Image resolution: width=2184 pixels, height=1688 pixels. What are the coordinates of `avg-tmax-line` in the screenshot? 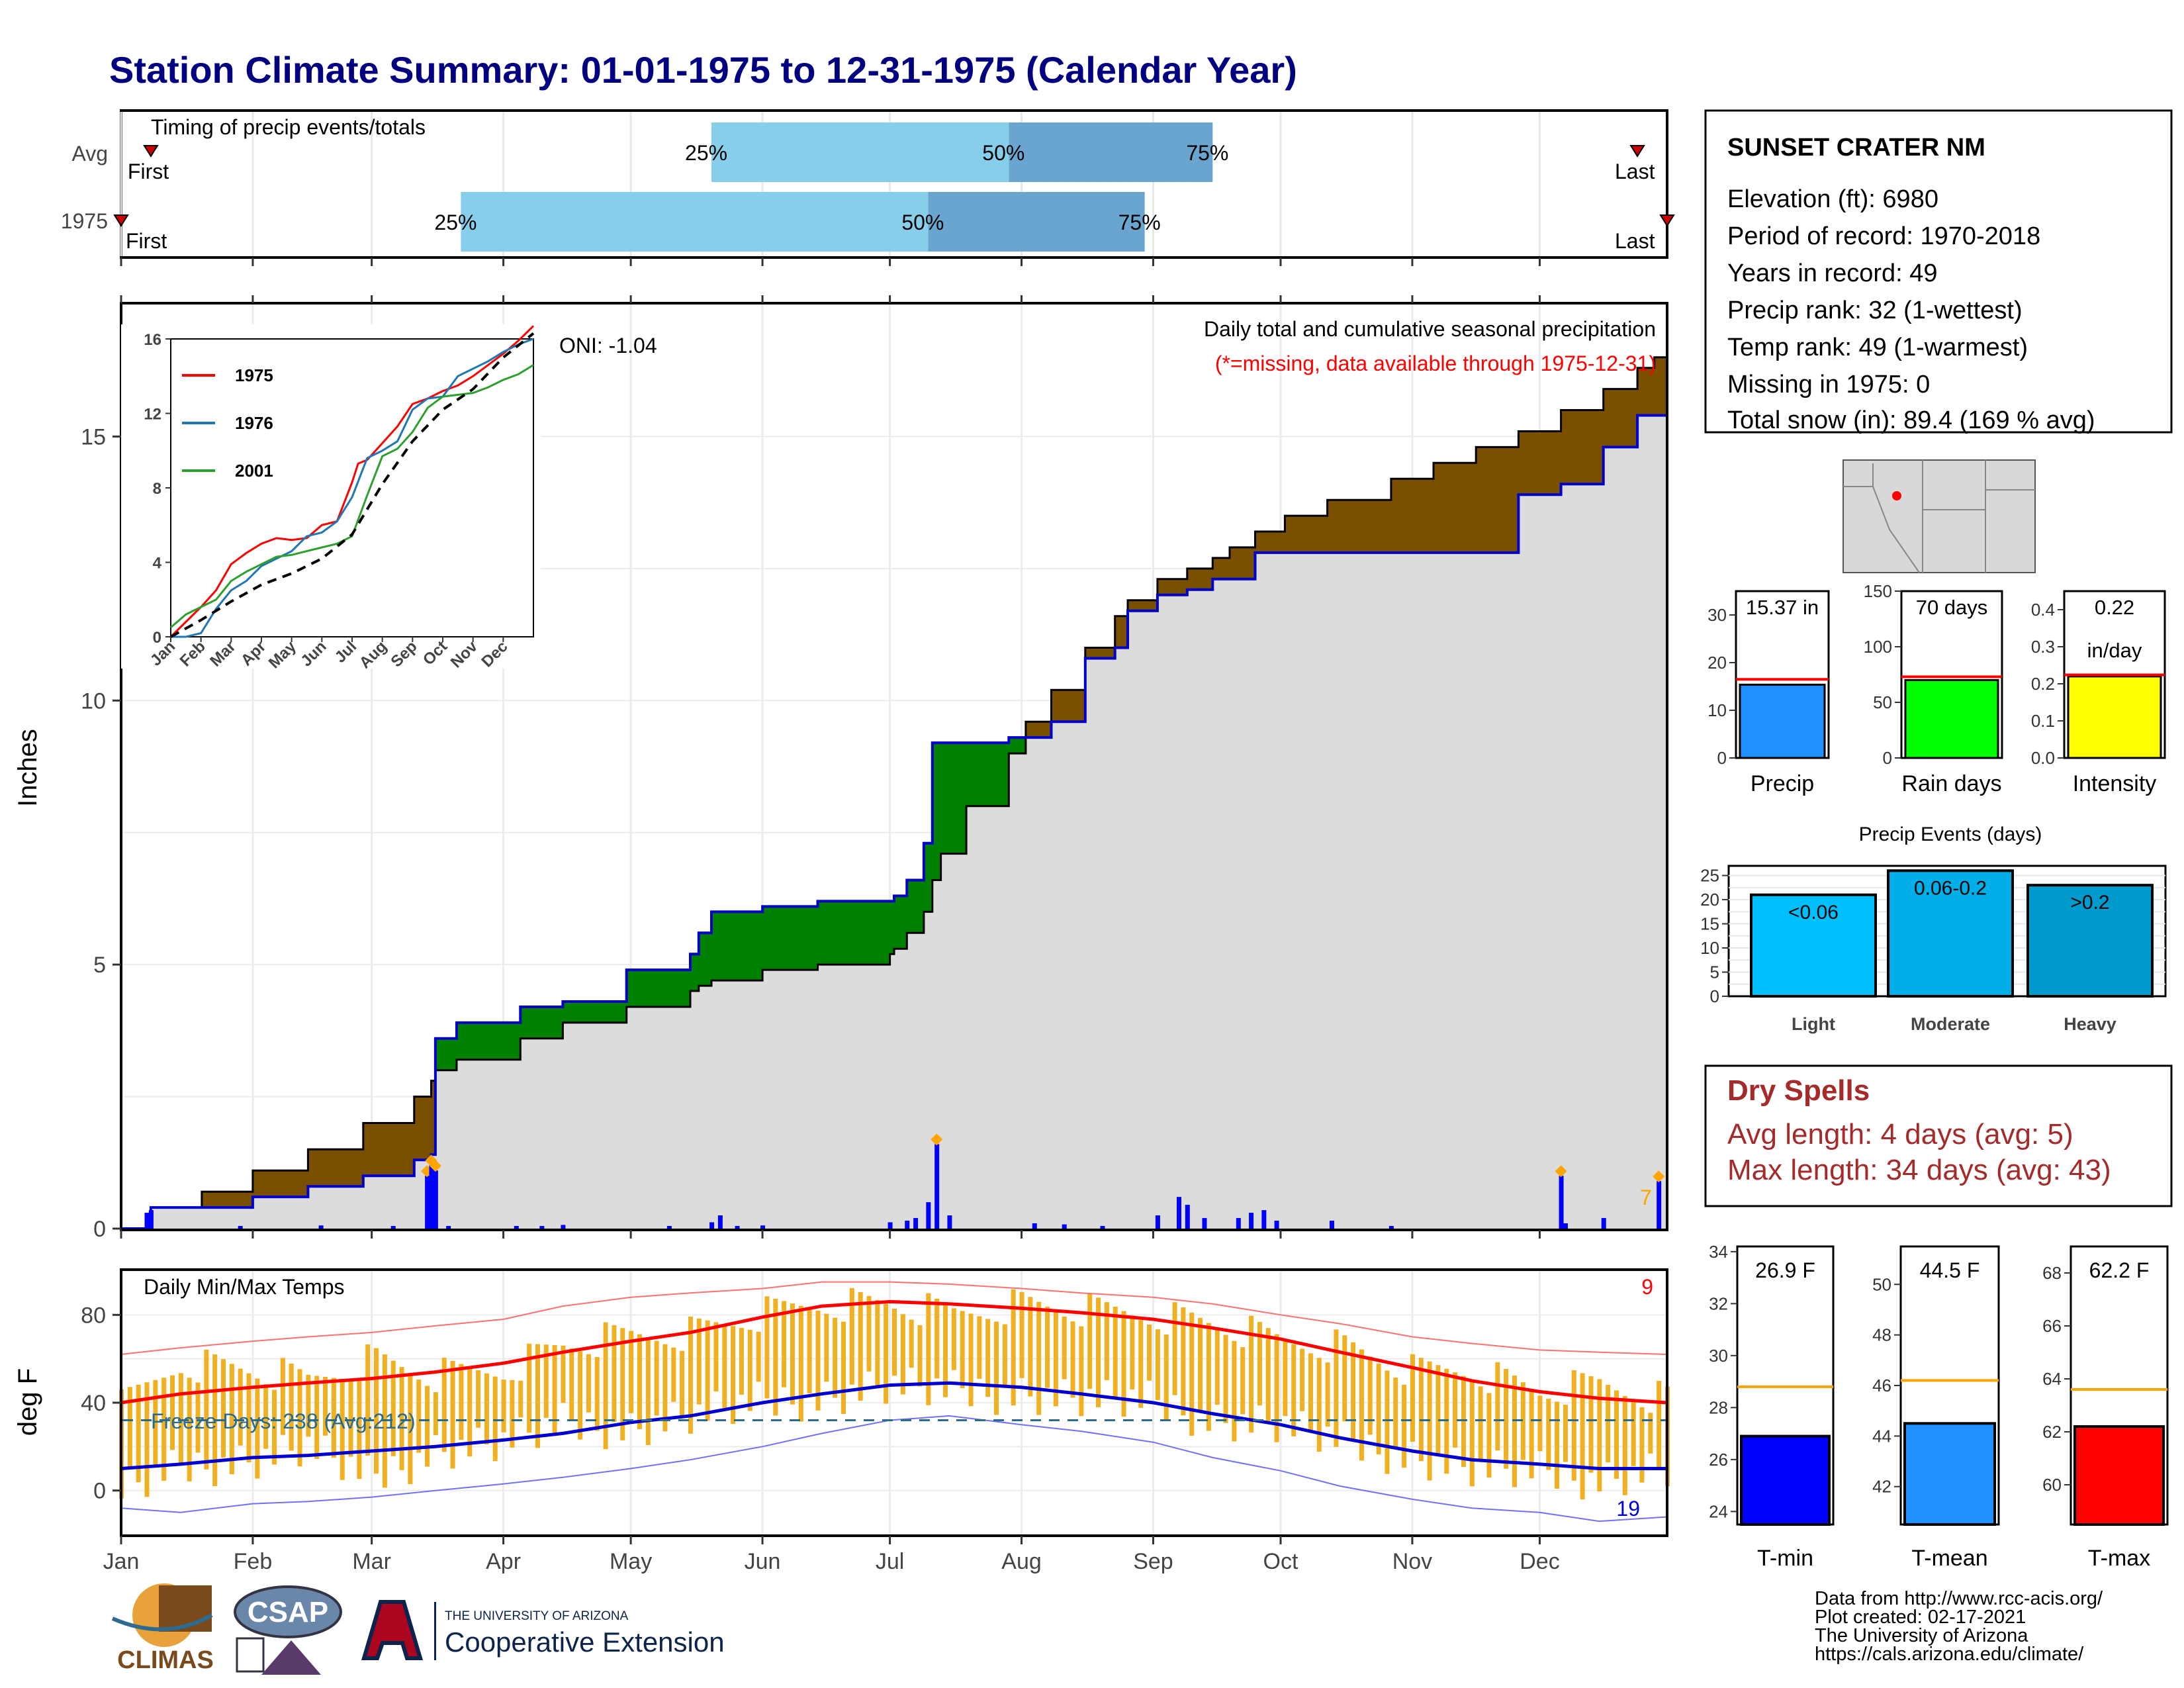 It's located at (894, 1352).